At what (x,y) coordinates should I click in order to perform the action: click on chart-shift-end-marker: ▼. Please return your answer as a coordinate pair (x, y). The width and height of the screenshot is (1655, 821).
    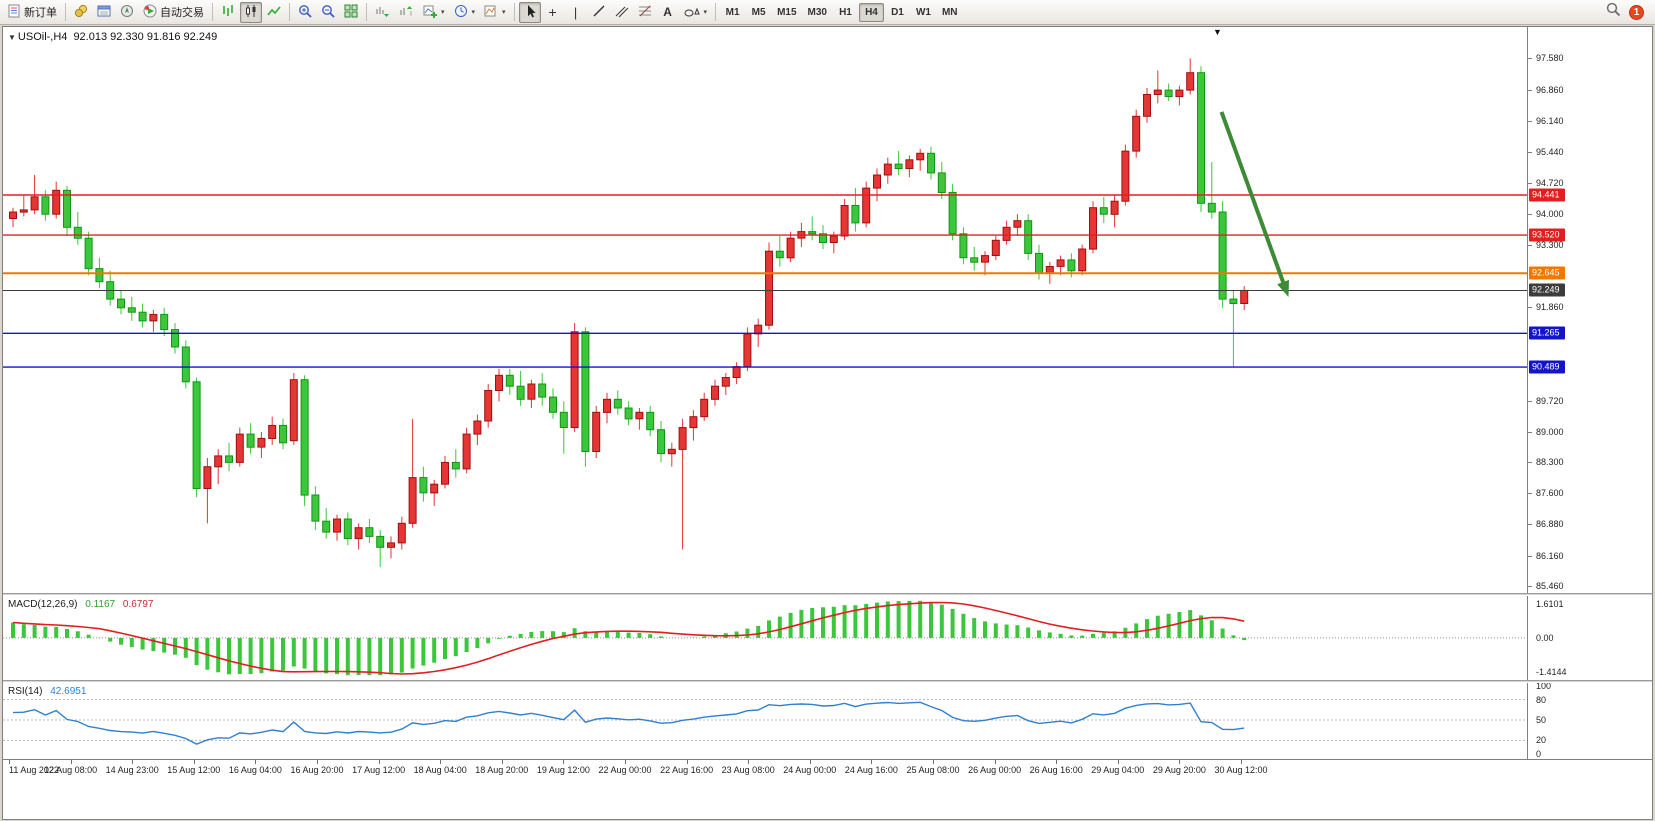
    Looking at the image, I should click on (1217, 32).